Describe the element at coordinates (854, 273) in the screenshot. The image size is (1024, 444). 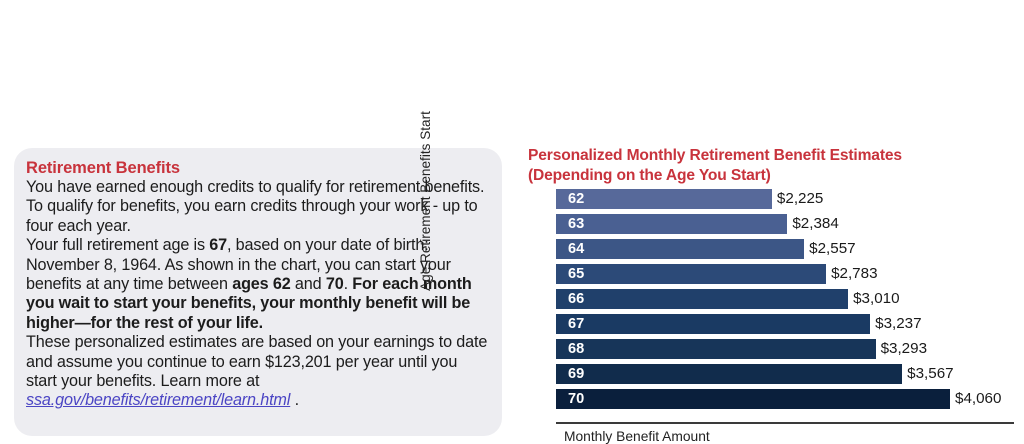
I see `bar-value-label: $2,783` at that location.